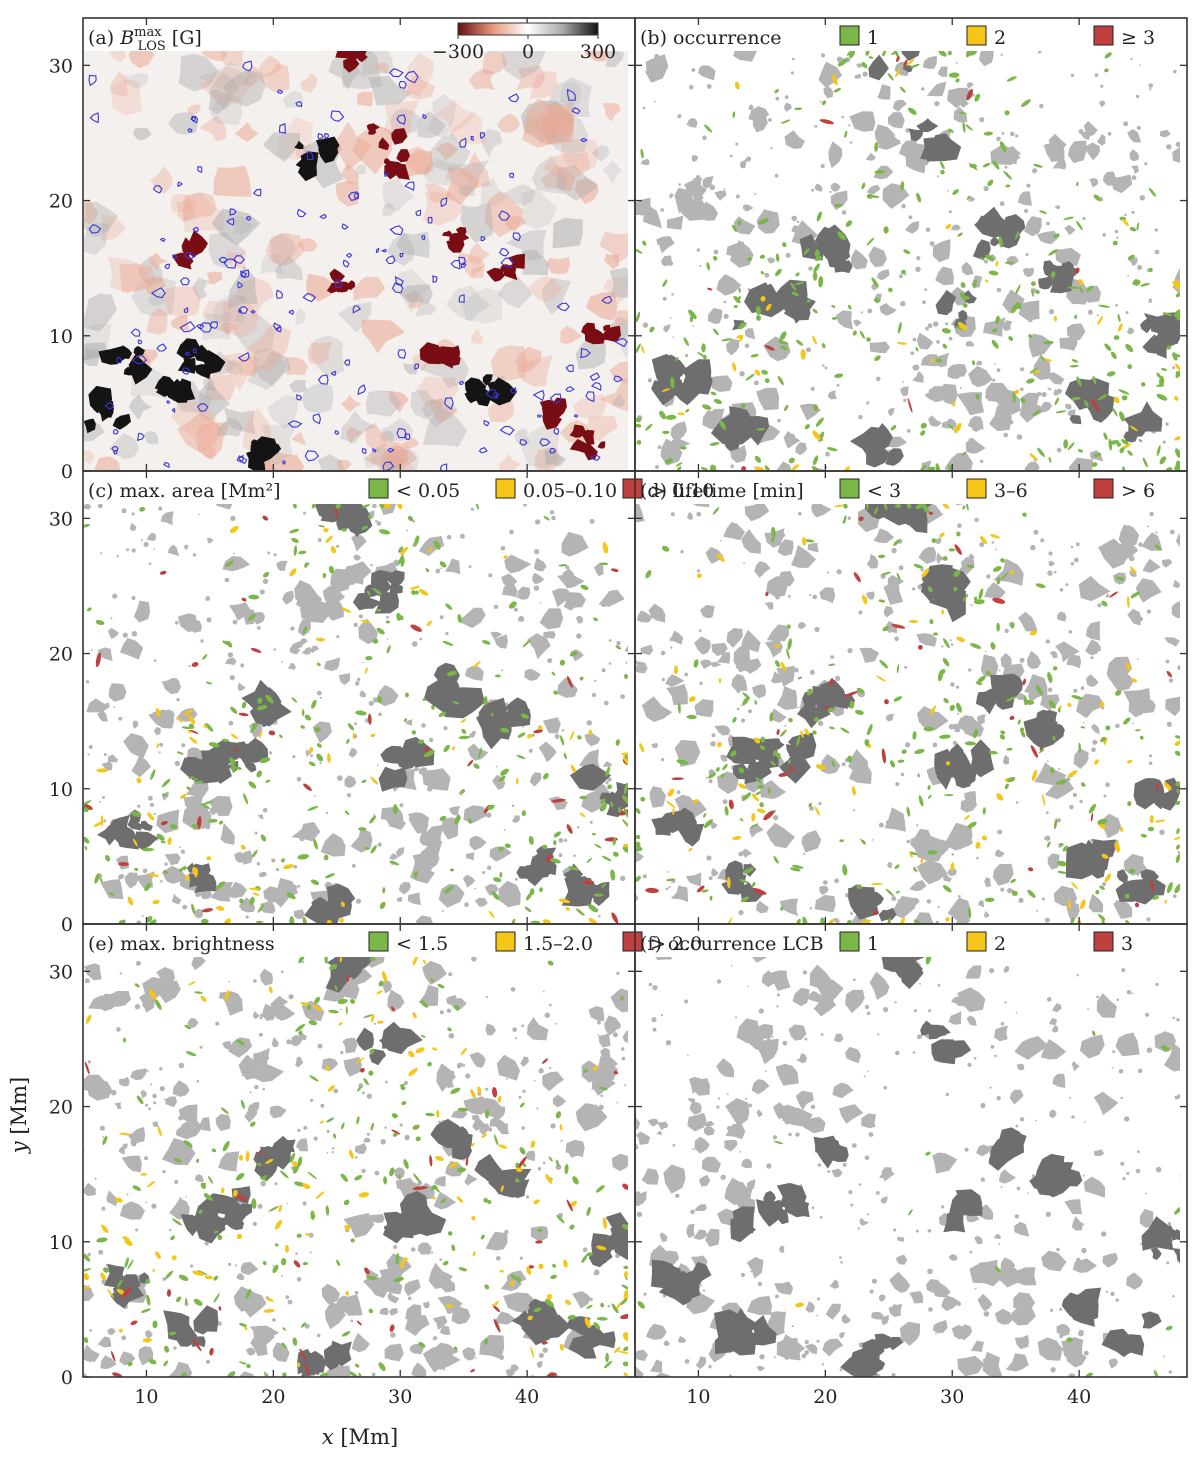 The image size is (1200, 1463). What do you see at coordinates (601, 445) in the screenshot?
I see `magnetogram-negative` at bounding box center [601, 445].